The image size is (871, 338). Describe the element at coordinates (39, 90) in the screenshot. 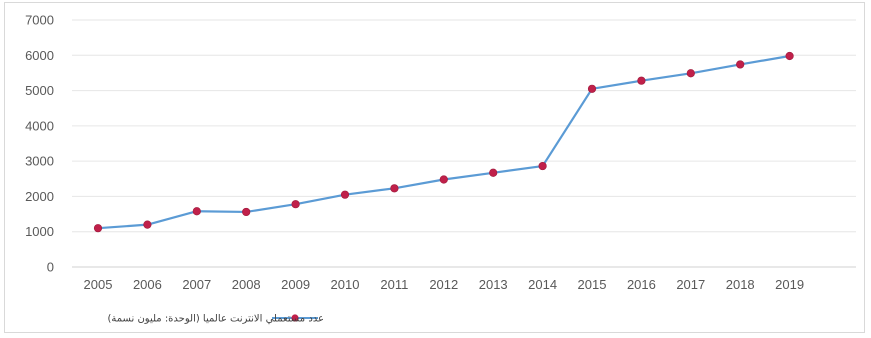

I see `y-tick-label: 5000` at that location.